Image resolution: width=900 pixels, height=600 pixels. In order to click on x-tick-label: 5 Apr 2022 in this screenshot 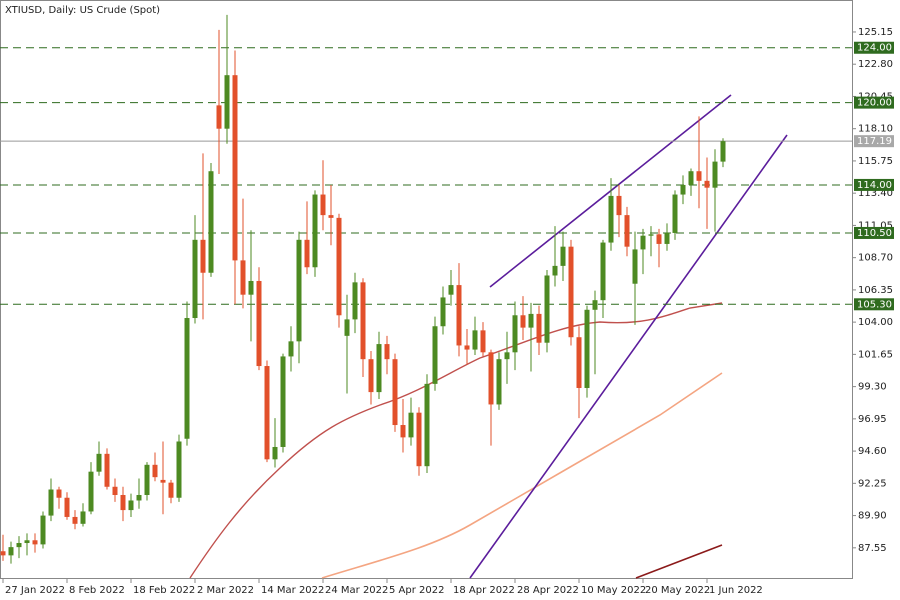, I will do `click(416, 590)`.